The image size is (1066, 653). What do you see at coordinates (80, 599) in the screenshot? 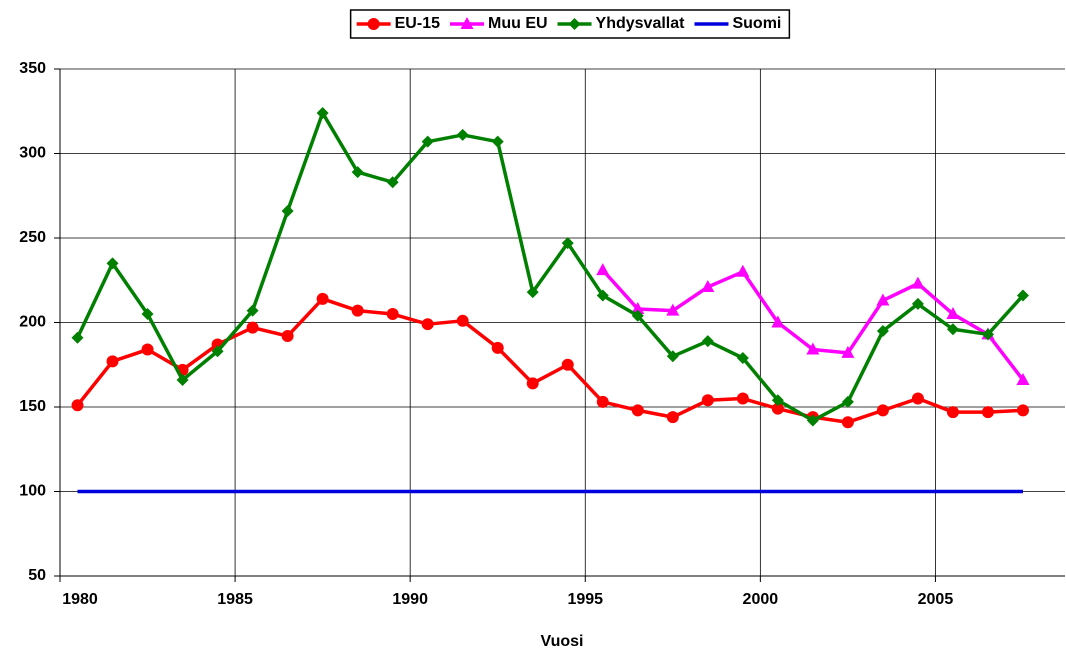
I see `x-tick-label: 1980` at bounding box center [80, 599].